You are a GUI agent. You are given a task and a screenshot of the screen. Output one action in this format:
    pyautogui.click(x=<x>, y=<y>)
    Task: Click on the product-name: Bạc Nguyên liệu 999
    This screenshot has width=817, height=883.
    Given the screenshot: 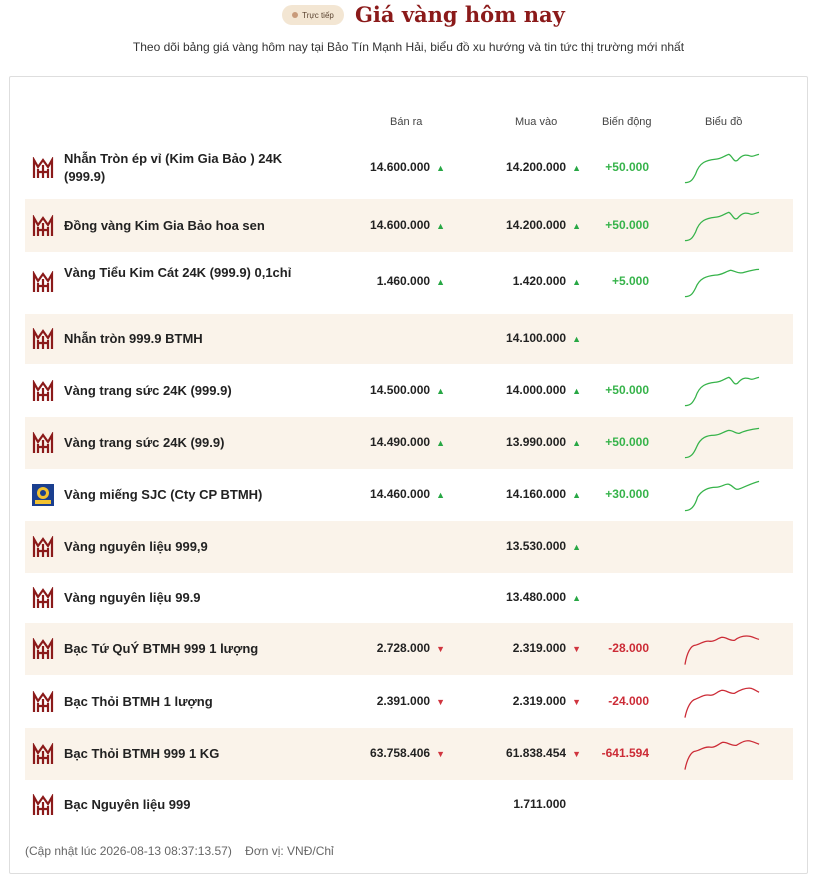 What is the action you would take?
    pyautogui.click(x=127, y=804)
    